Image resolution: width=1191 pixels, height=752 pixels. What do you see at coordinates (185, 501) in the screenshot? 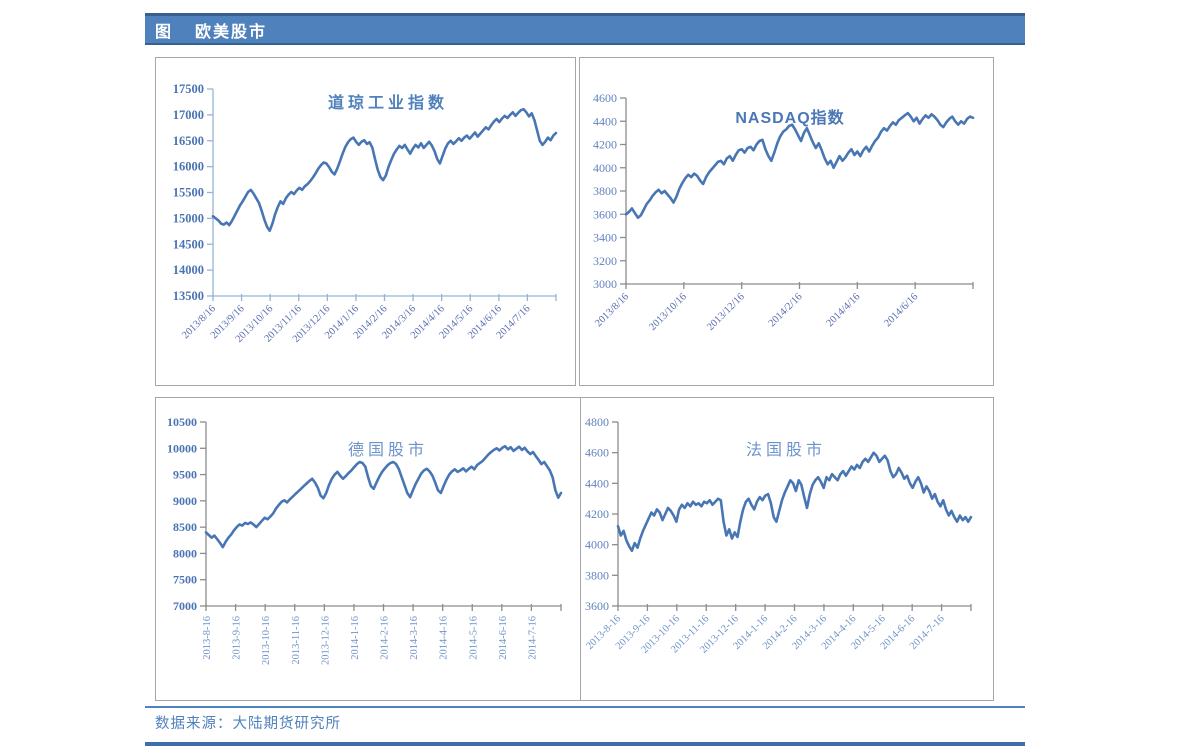
I see `y-tick-label: 9000` at bounding box center [185, 501].